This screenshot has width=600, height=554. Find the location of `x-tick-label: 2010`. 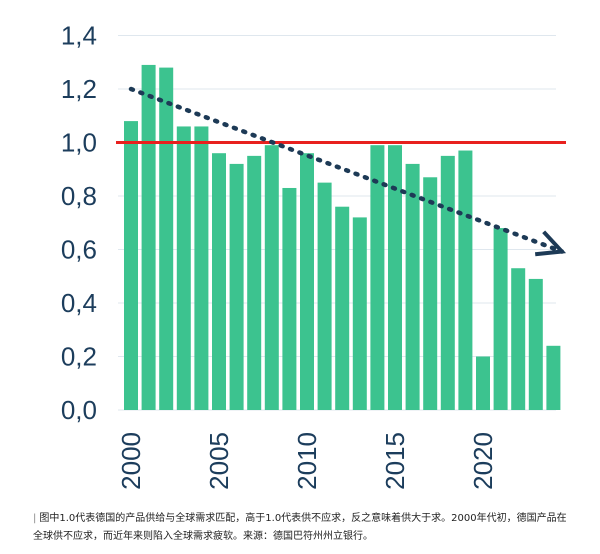

x-tick-label: 2010 is located at coordinates (307, 461).